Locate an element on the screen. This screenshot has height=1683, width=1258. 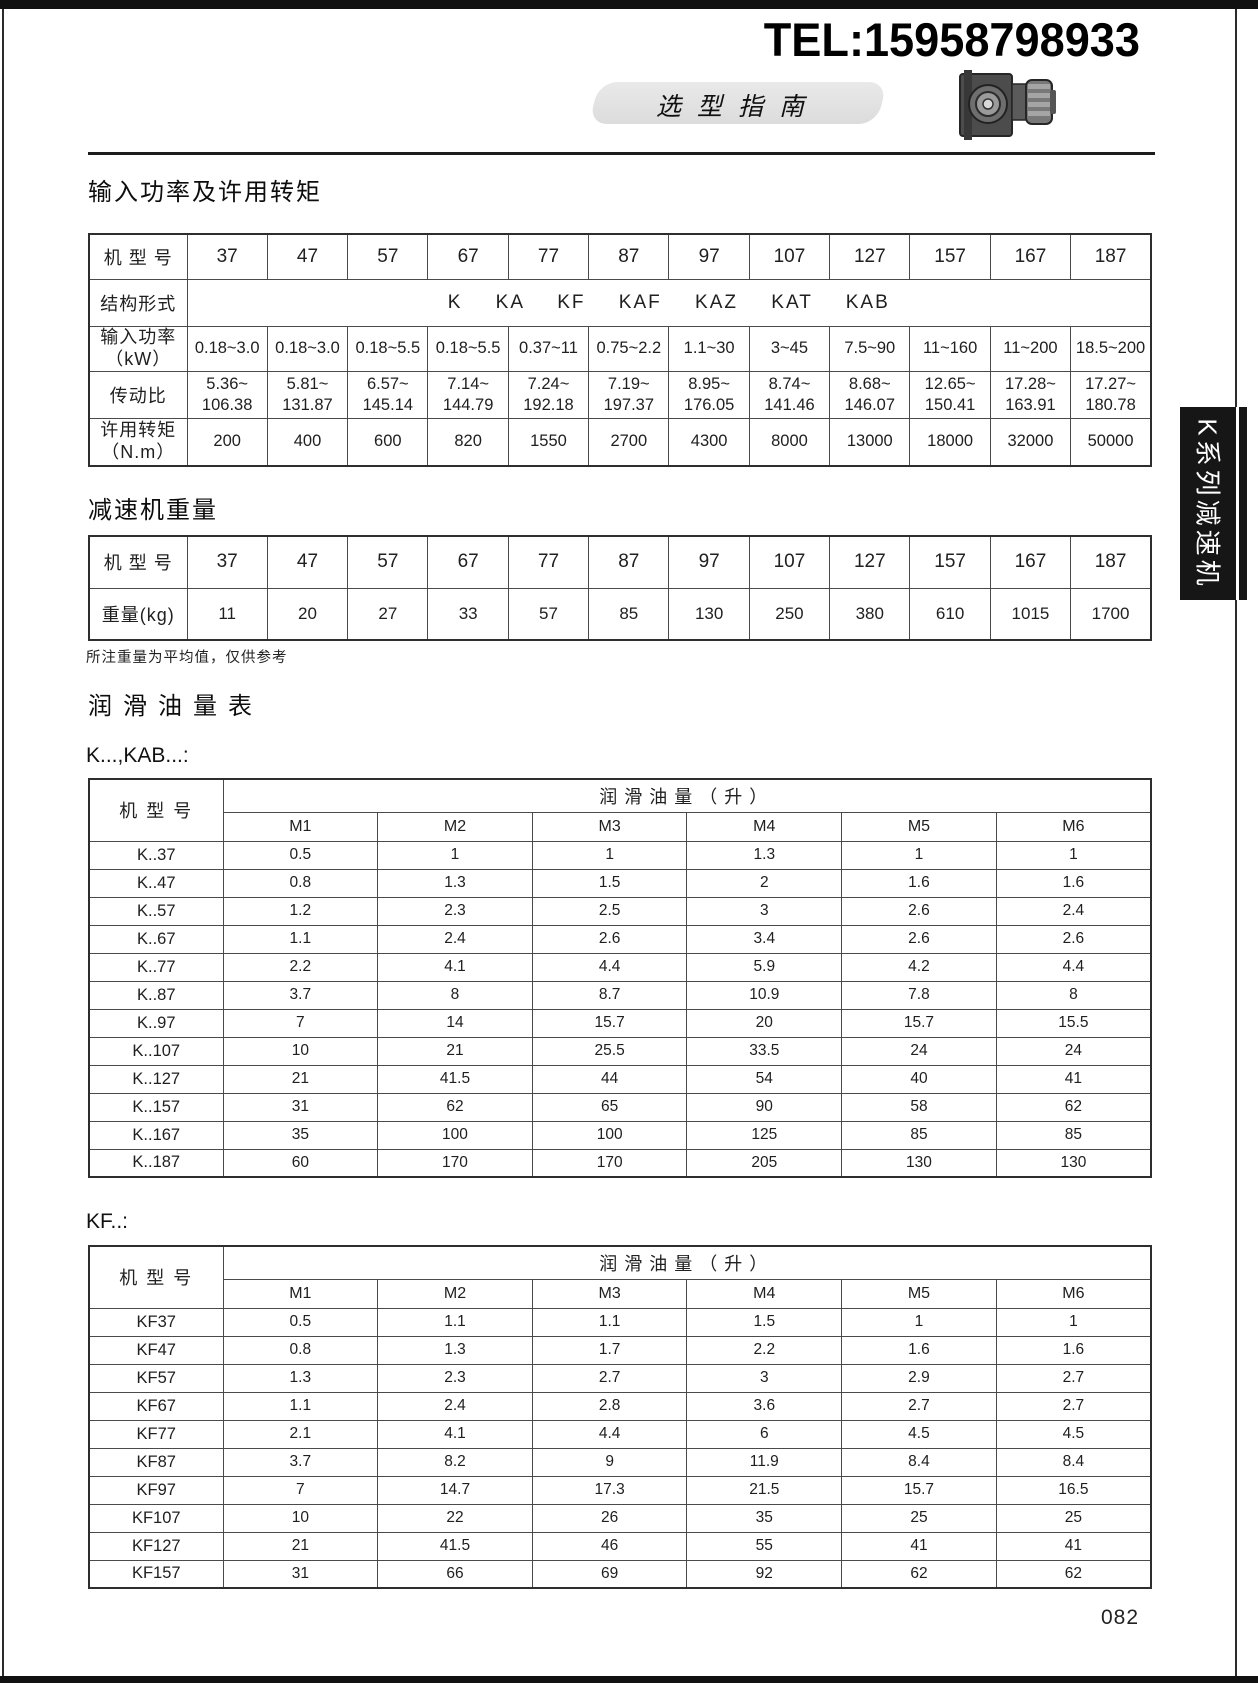
oil-value-cell: 15.7 is located at coordinates (919, 1490).